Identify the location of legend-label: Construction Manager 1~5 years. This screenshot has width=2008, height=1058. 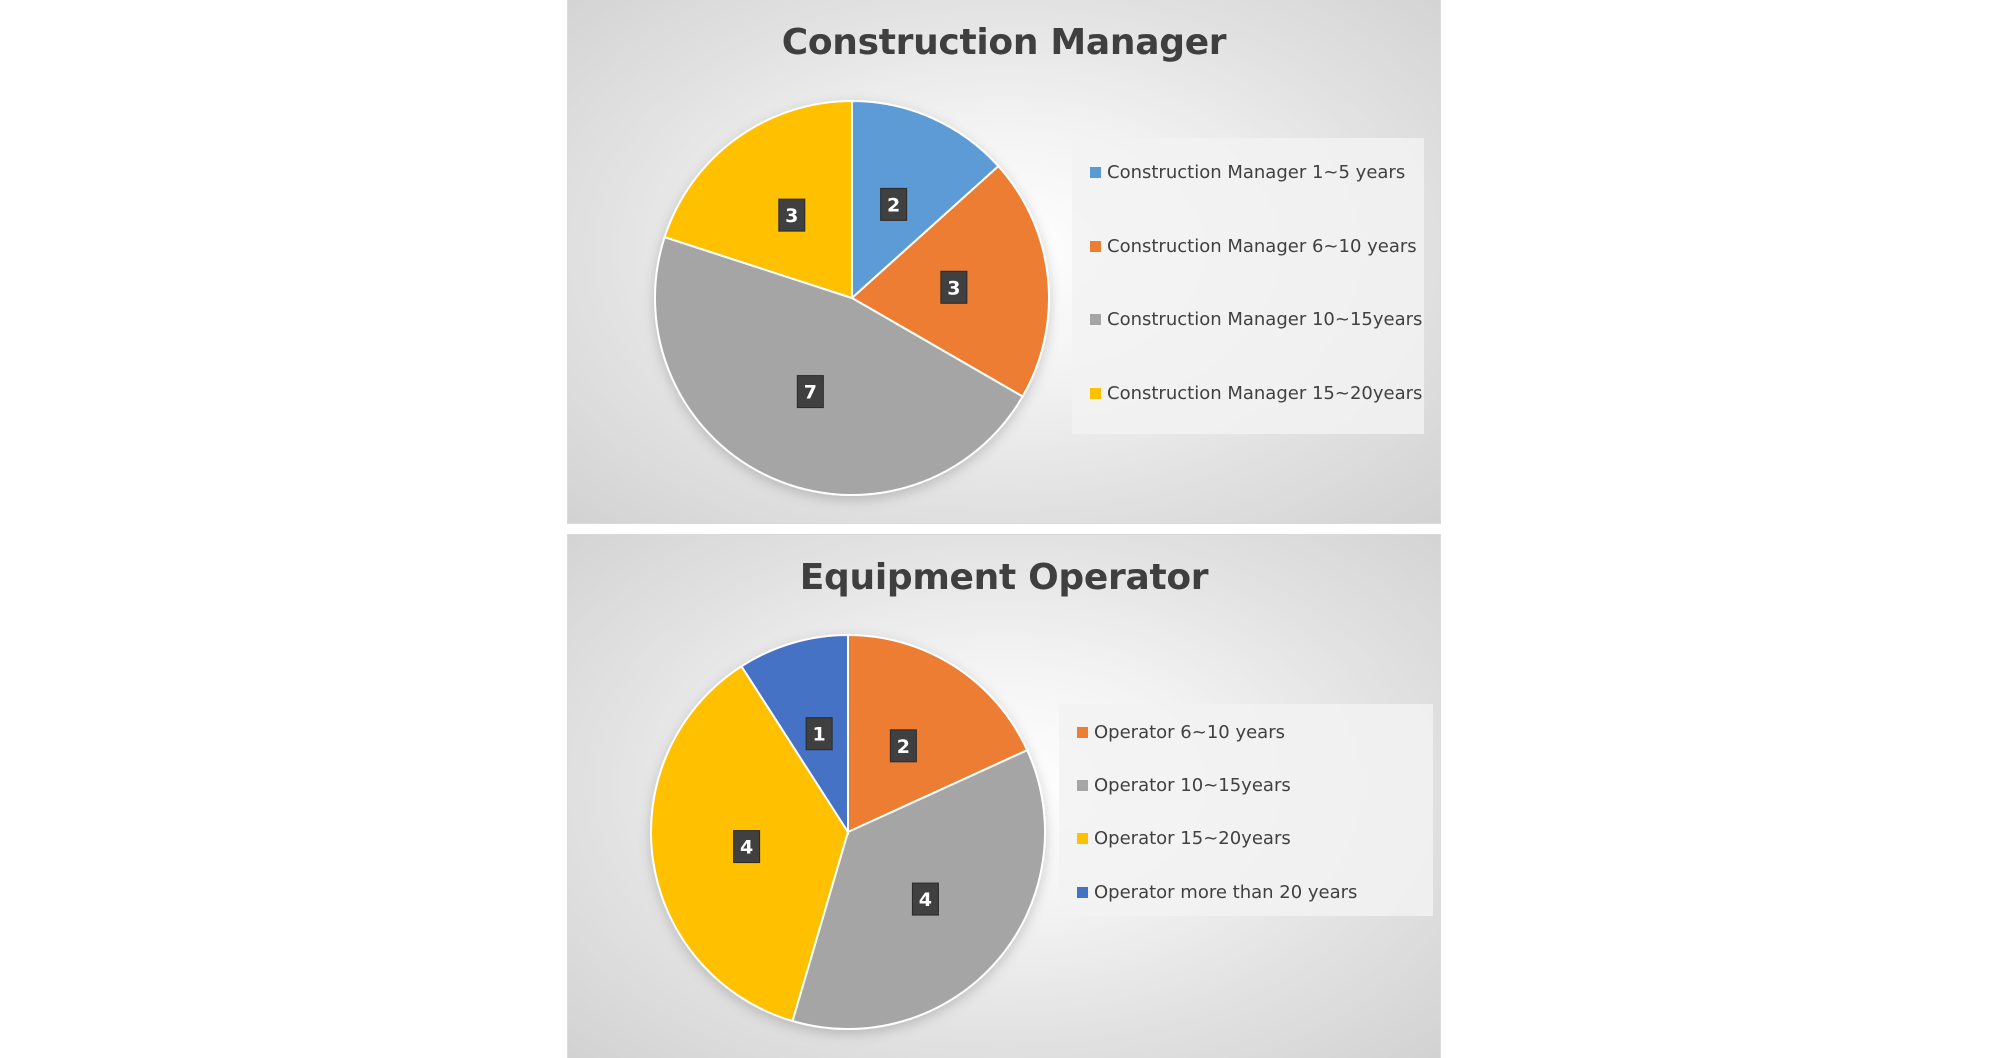
(1256, 172).